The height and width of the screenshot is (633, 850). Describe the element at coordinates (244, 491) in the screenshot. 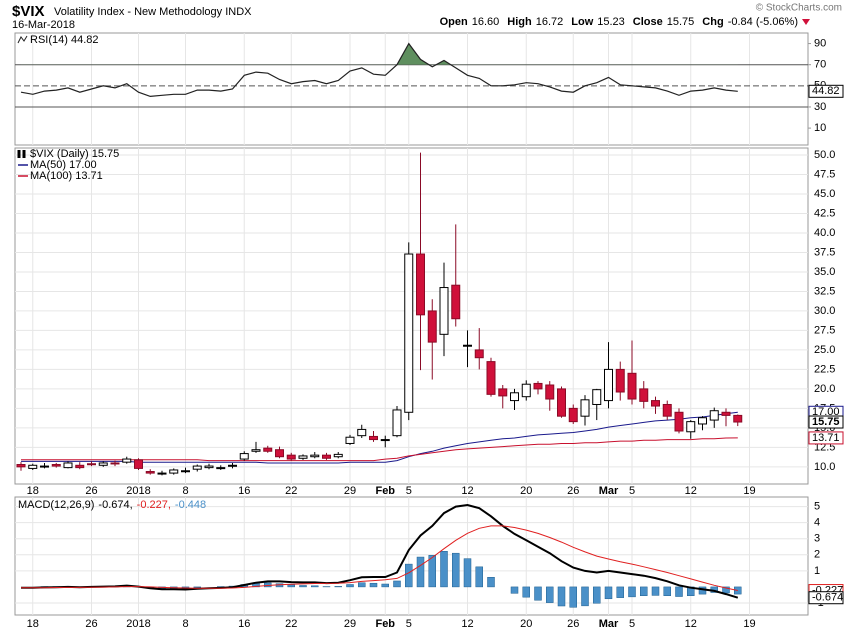

I see `x-tick-label: 16` at that location.